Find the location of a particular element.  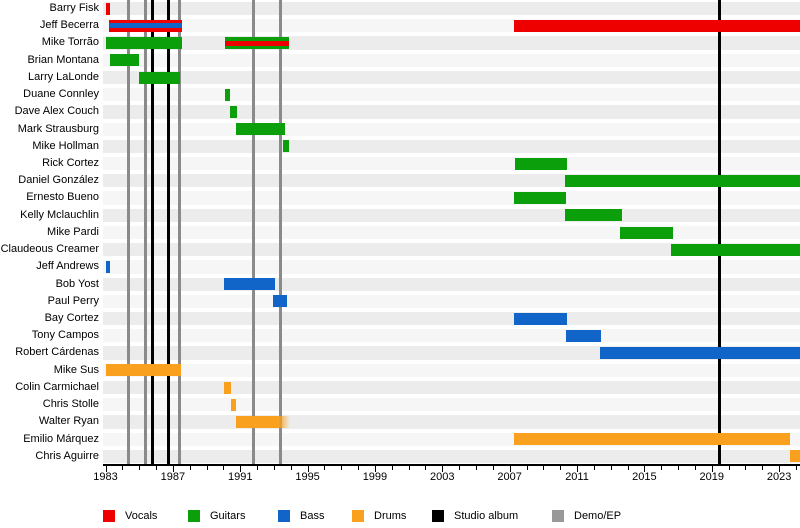

studio-album-line is located at coordinates (719, 232).